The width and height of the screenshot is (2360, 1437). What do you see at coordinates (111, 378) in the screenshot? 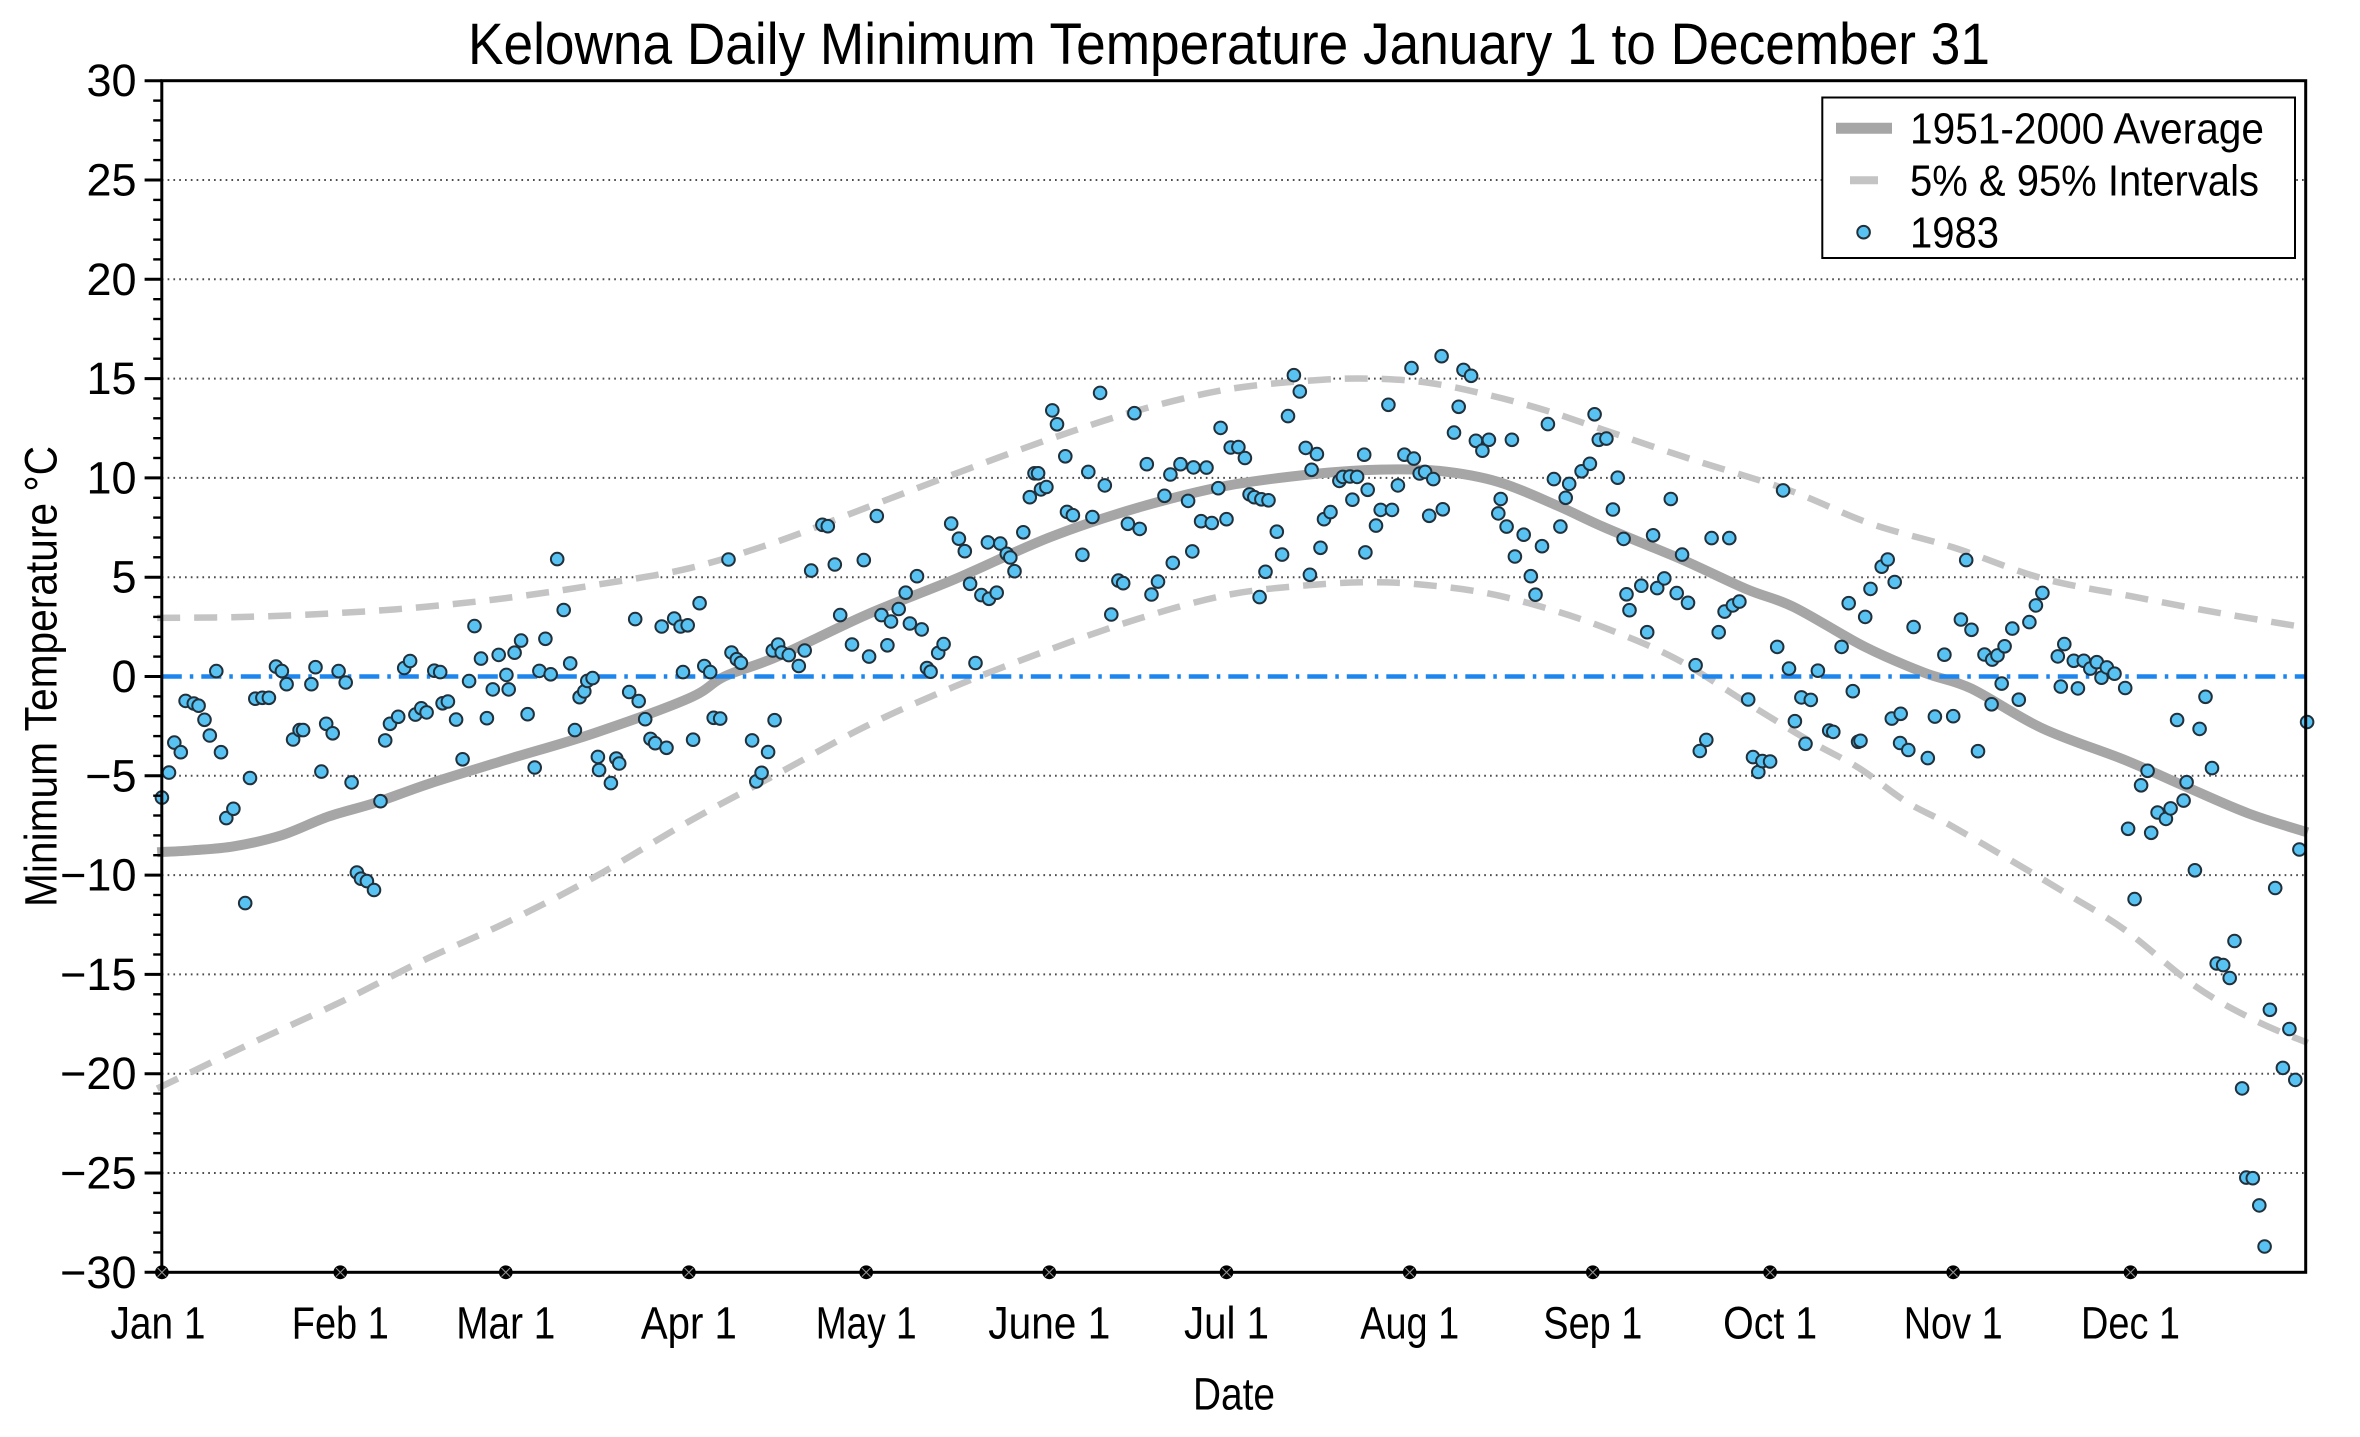
I see `svg-text: 15` at bounding box center [111, 378].